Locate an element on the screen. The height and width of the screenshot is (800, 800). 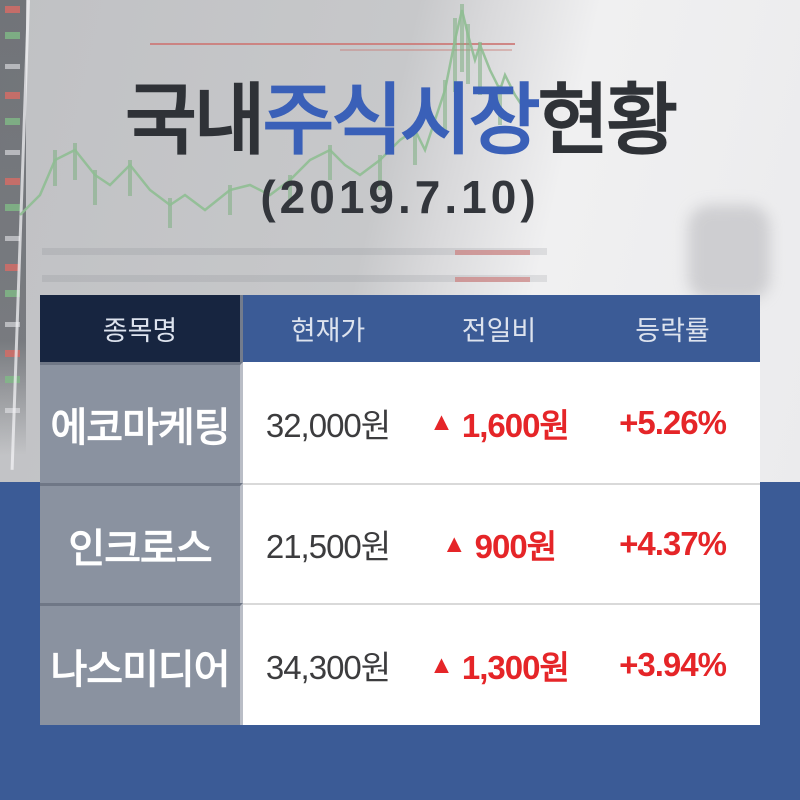
day-change: ▲ 1,600원 is located at coordinates (499, 422).